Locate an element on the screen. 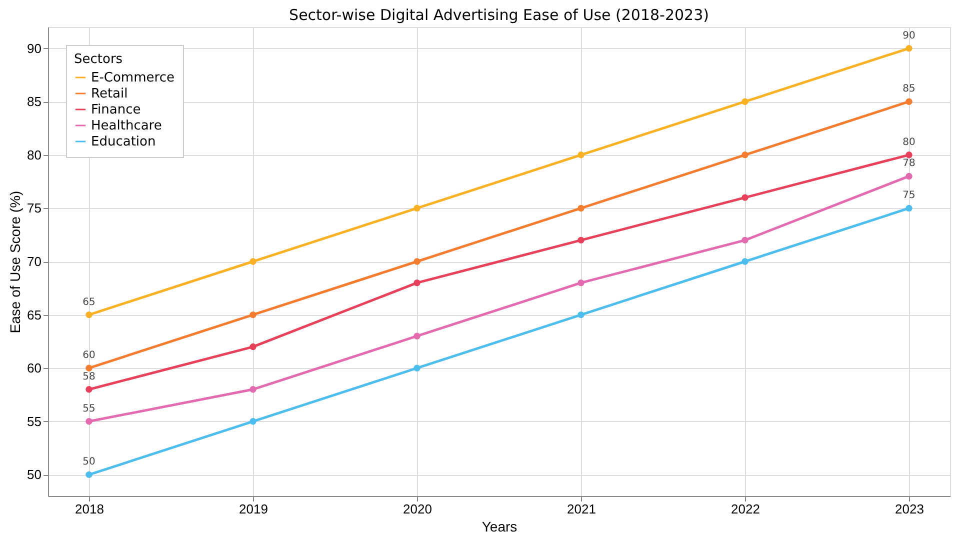 The width and height of the screenshot is (958, 542). chart-title: Sector-wise Digital Advertising Ease of Use (2018-2023) is located at coordinates (499, 15).